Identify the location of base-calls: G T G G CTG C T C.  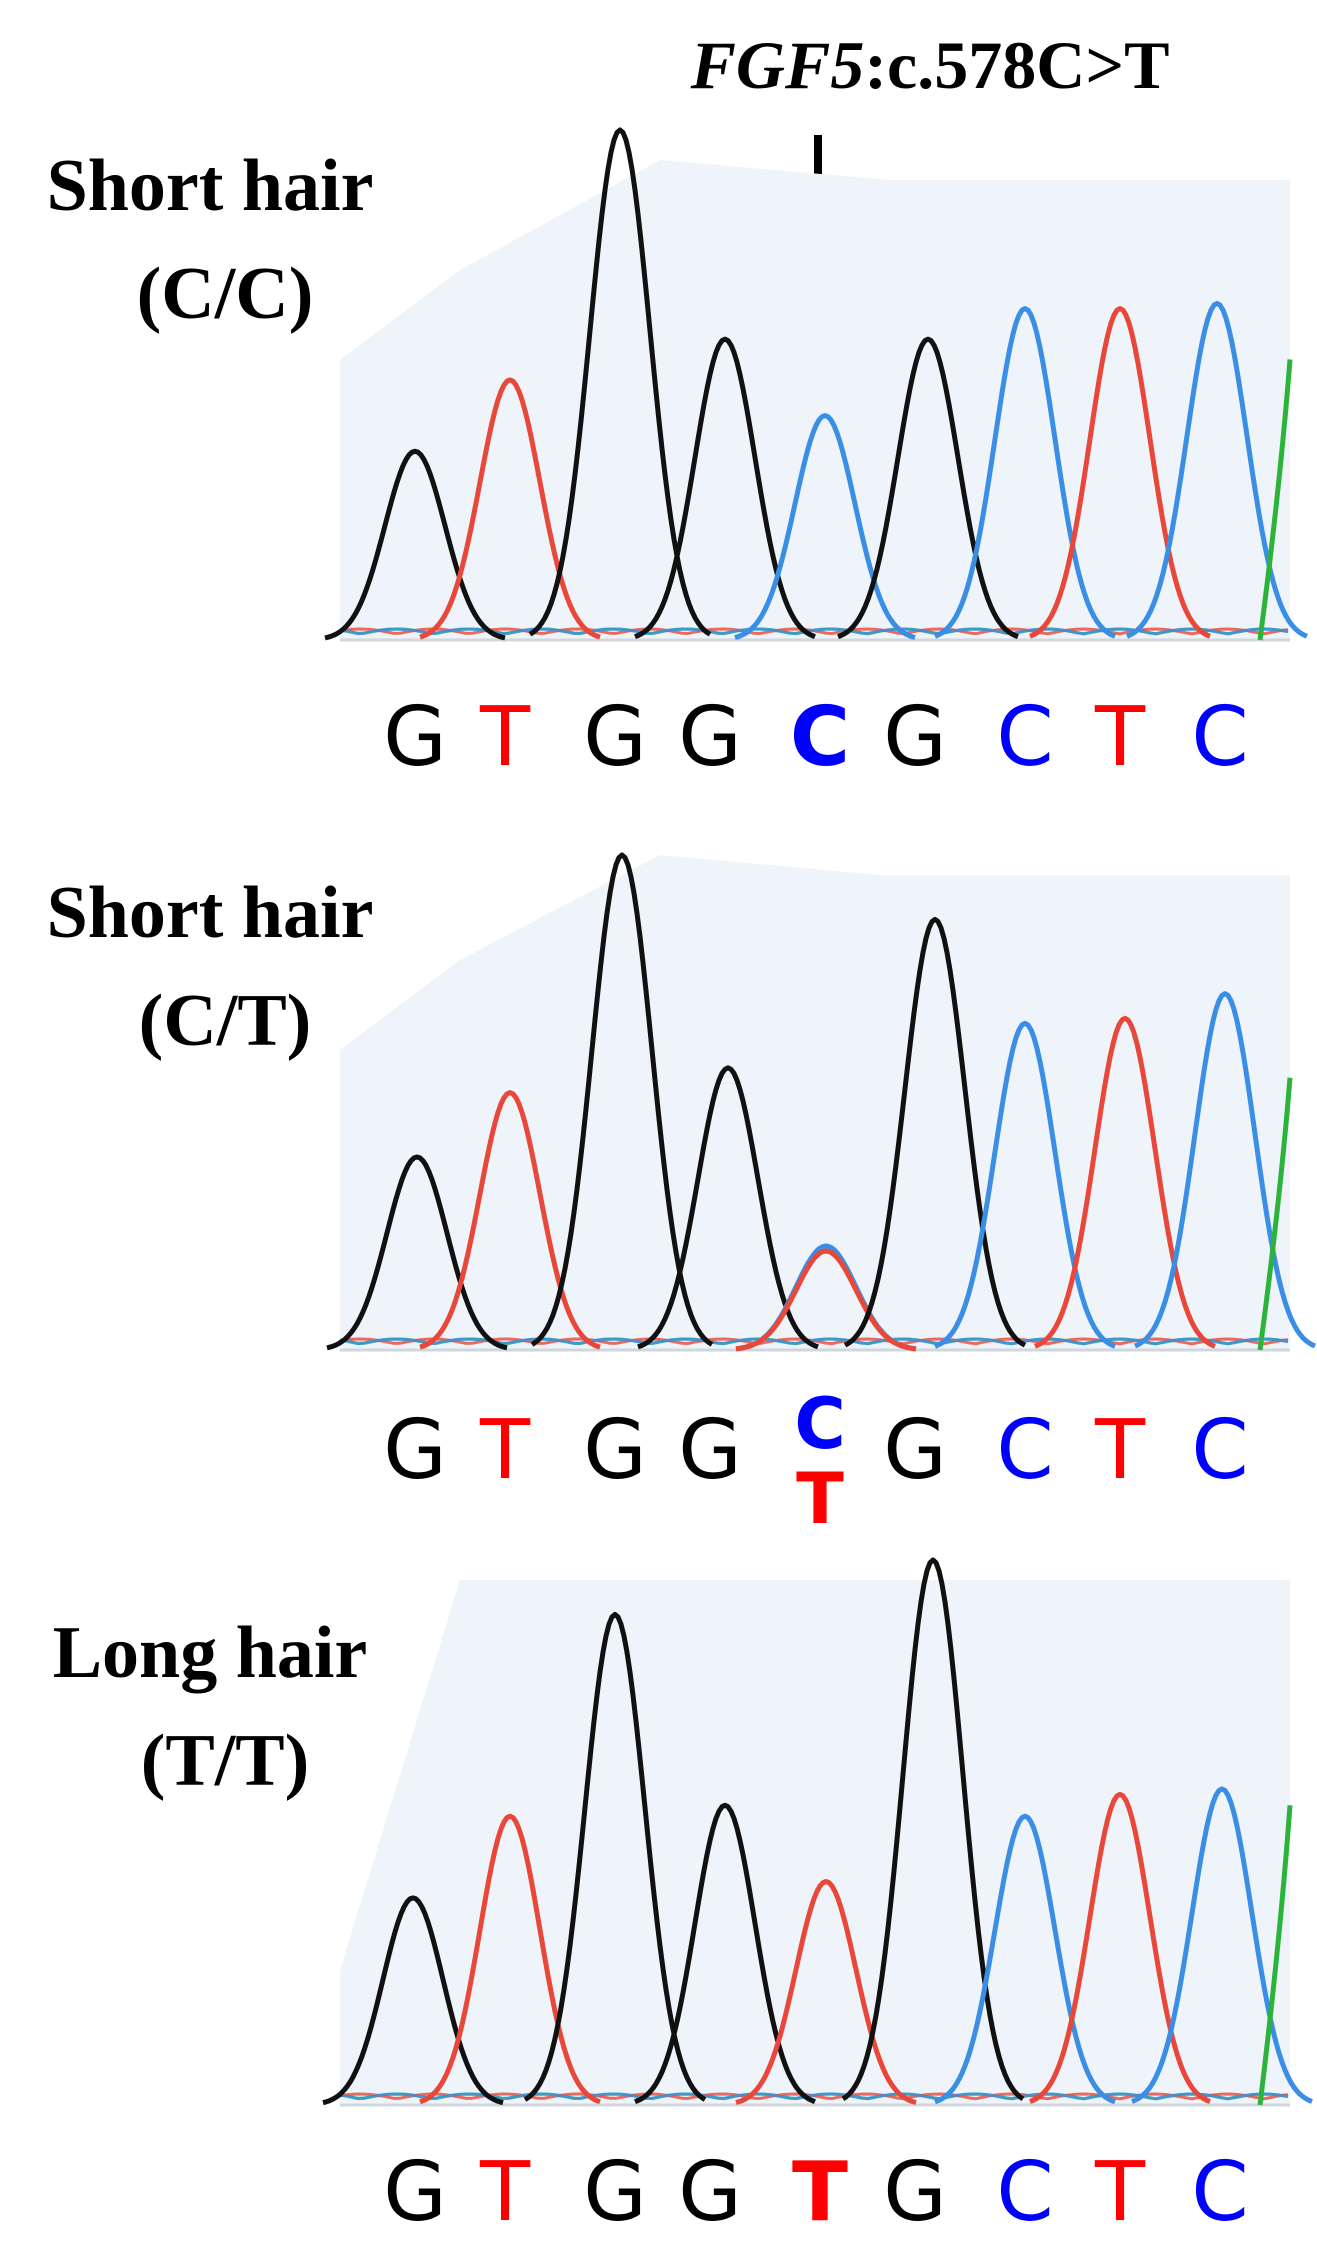
(815, 1461).